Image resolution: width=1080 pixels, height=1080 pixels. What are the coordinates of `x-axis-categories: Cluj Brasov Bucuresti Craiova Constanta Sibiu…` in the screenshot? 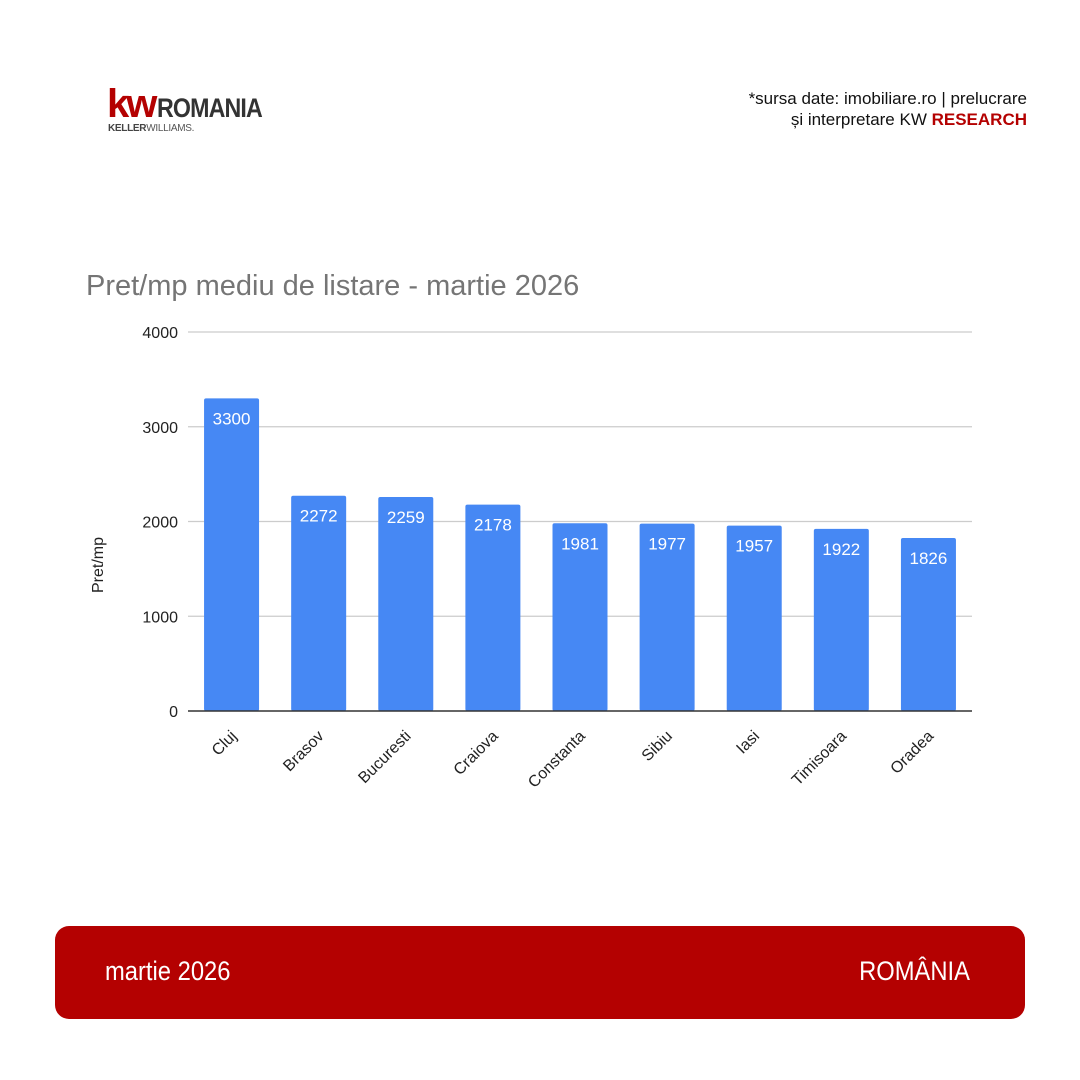 It's located at (573, 760).